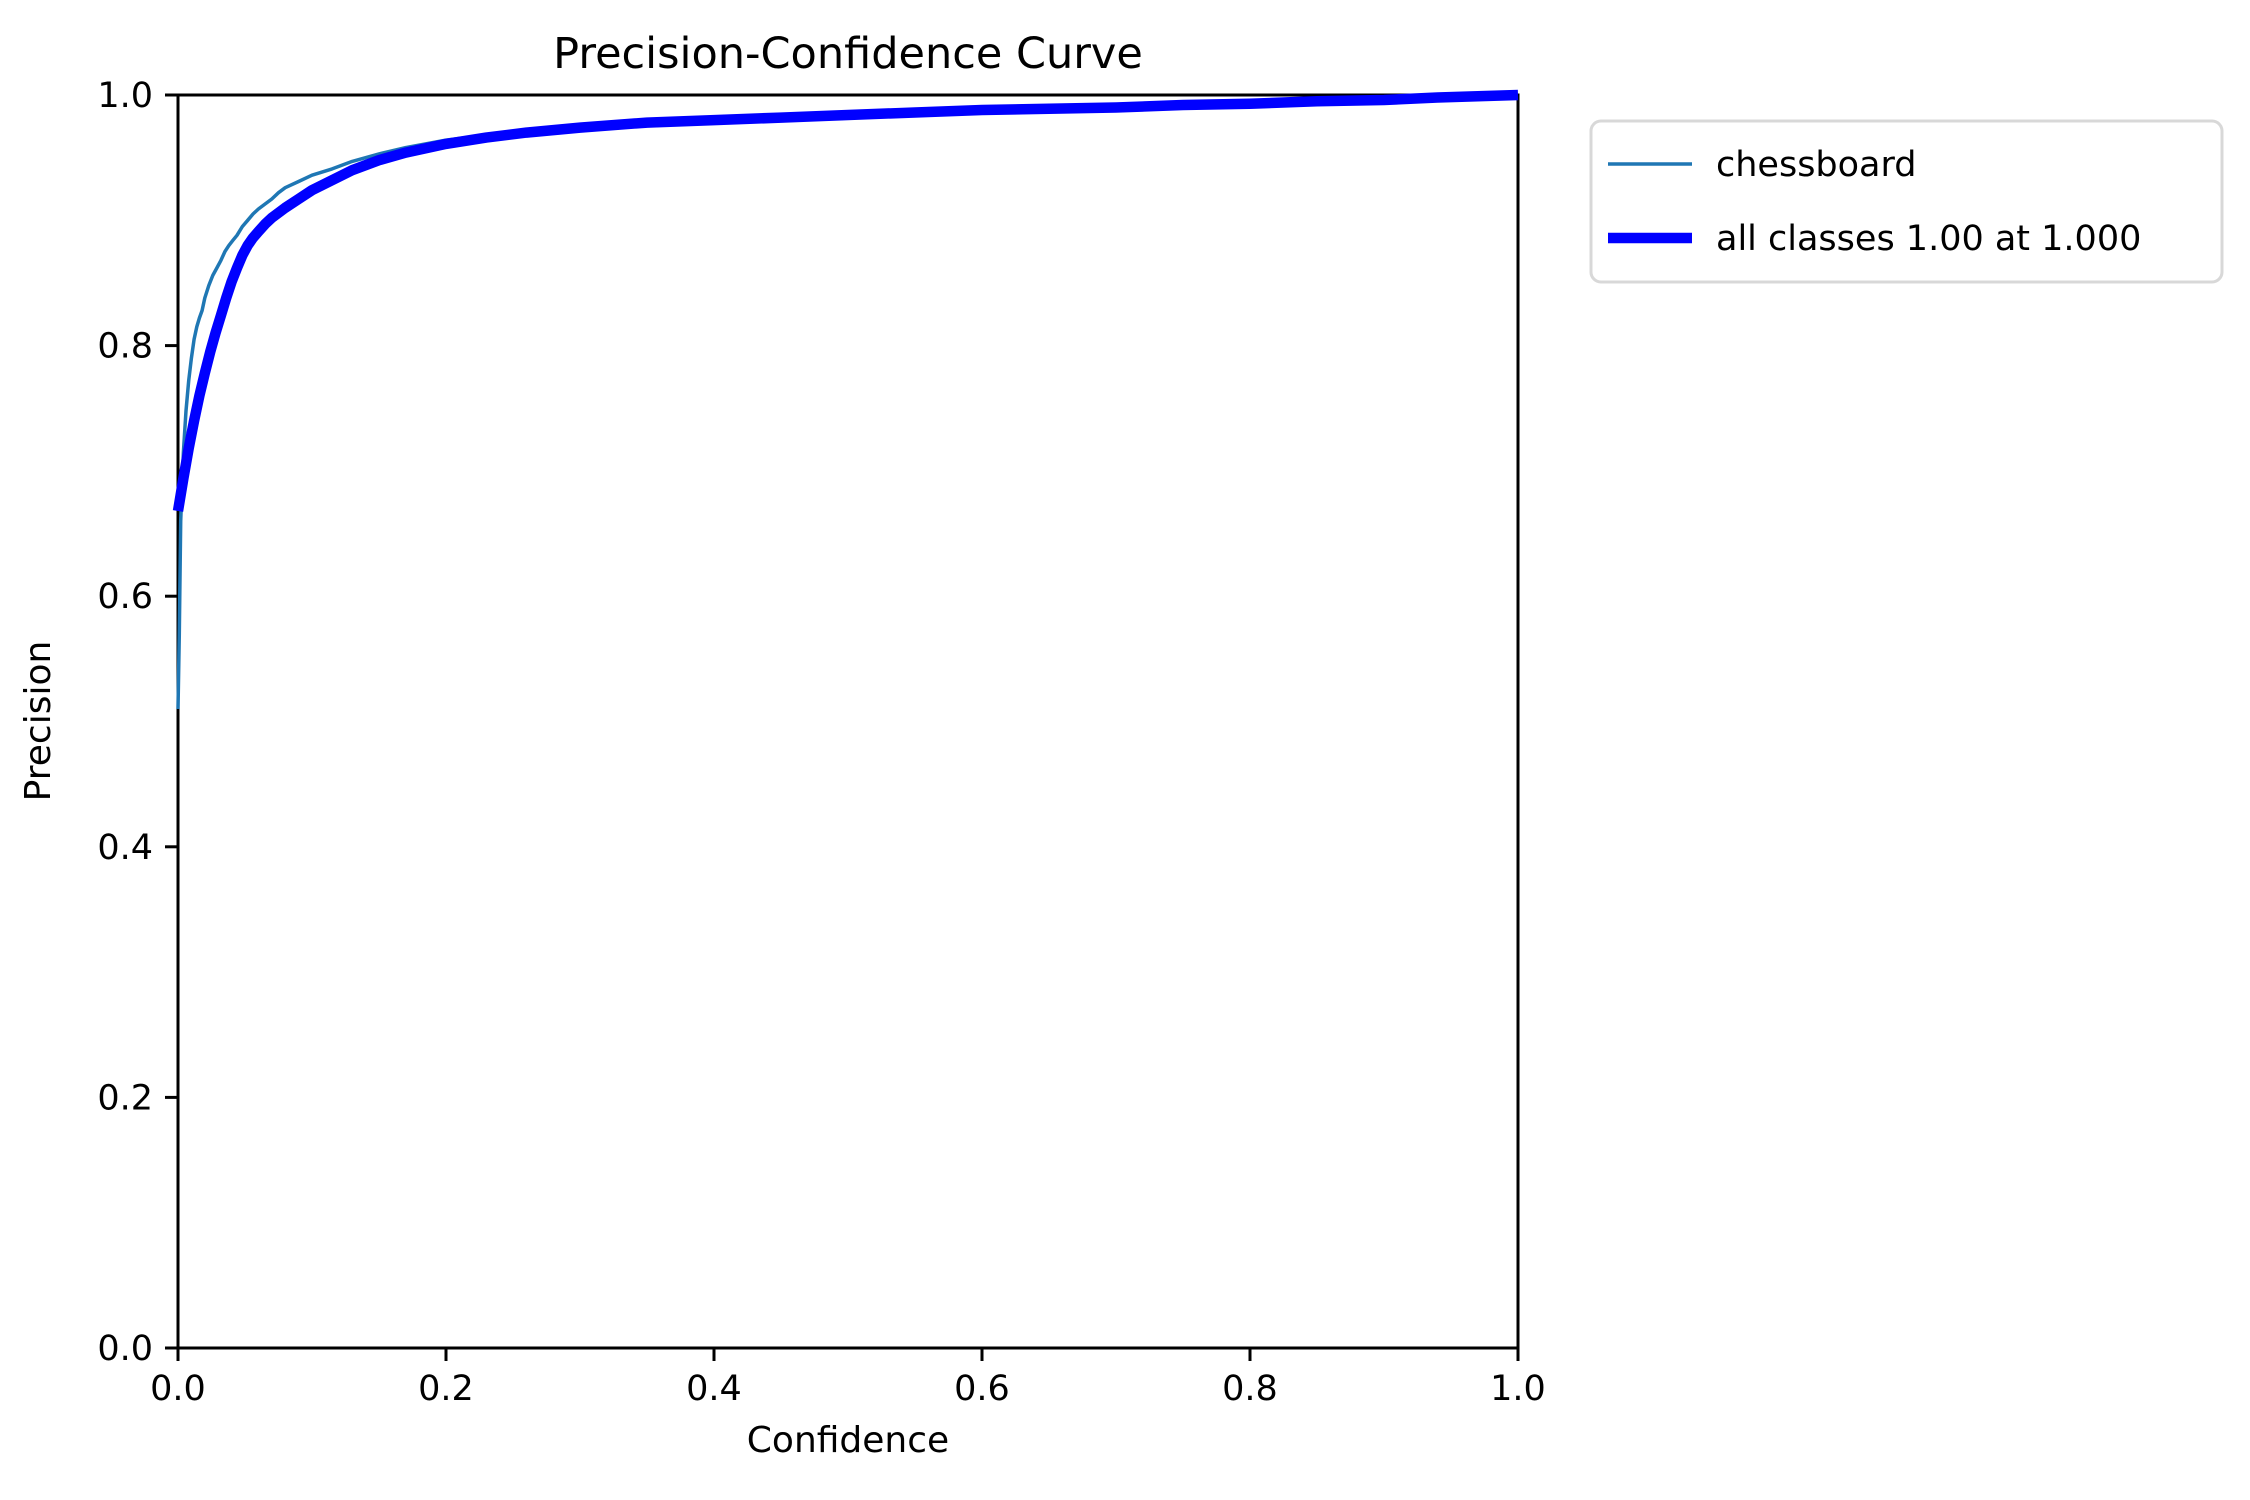 Image resolution: width=2250 pixels, height=1500 pixels. Describe the element at coordinates (1928, 239) in the screenshot. I see `legend-label-all-classes: all classes 1.00 at 1.000` at that location.